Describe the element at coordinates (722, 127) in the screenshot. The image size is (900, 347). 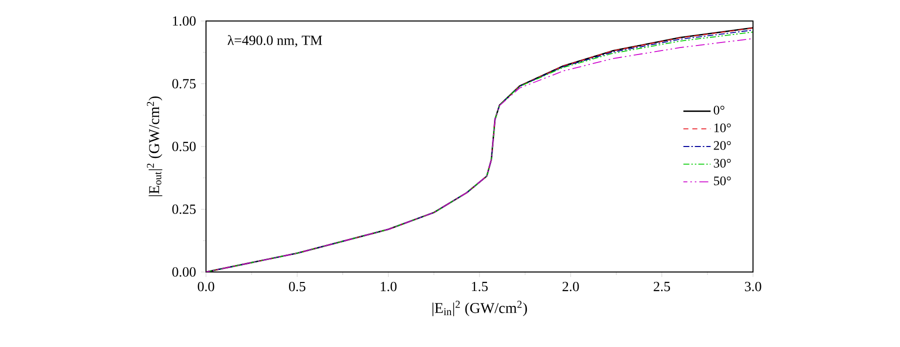
I see `legend-label: 10°` at that location.